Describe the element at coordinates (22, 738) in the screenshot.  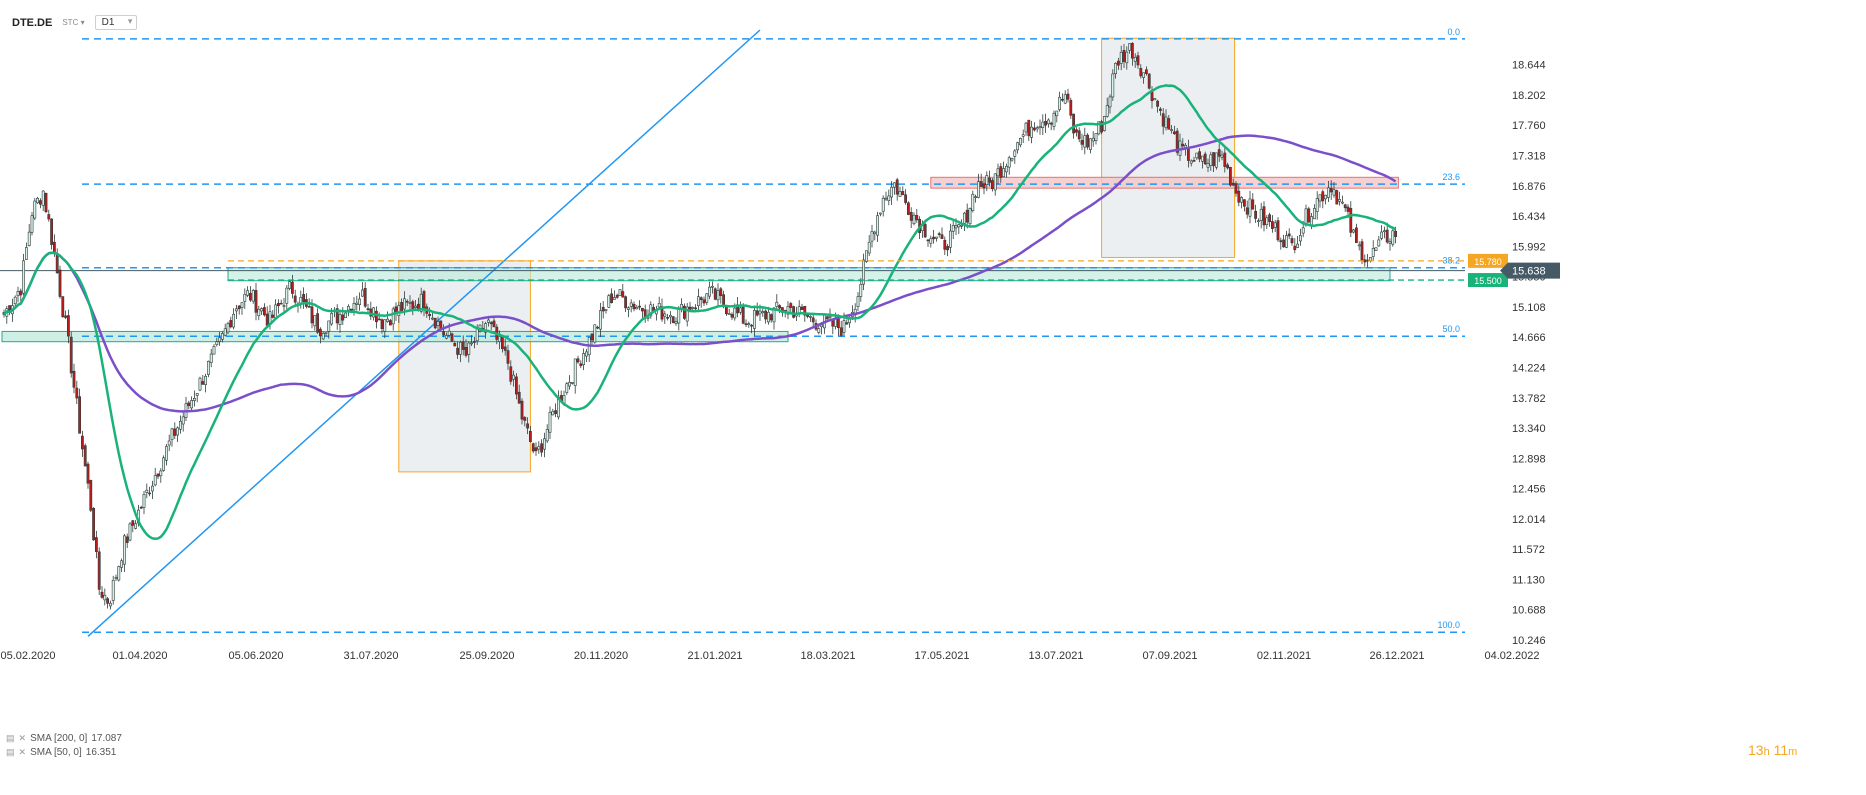
I see `close-icon: ✕` at that location.